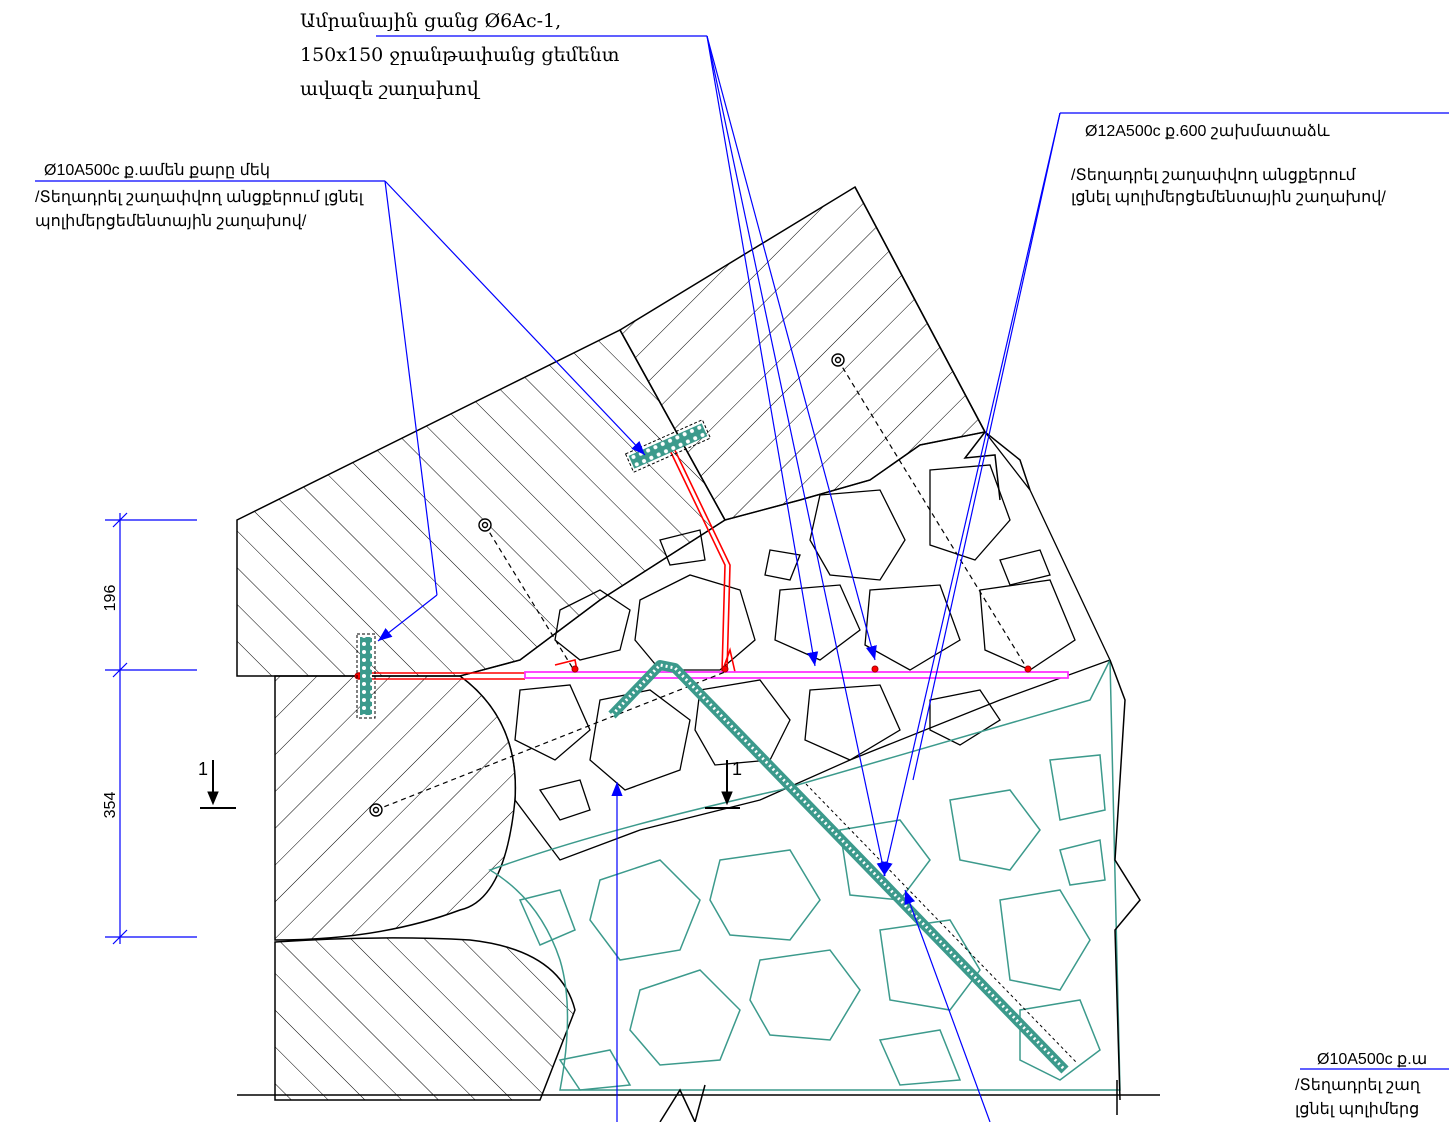  What do you see at coordinates (395, 808) in the screenshot?
I see `lower-left-stone-block` at bounding box center [395, 808].